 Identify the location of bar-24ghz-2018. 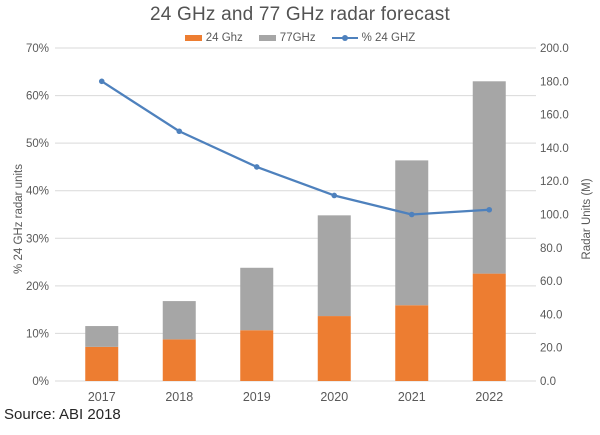
(179, 360).